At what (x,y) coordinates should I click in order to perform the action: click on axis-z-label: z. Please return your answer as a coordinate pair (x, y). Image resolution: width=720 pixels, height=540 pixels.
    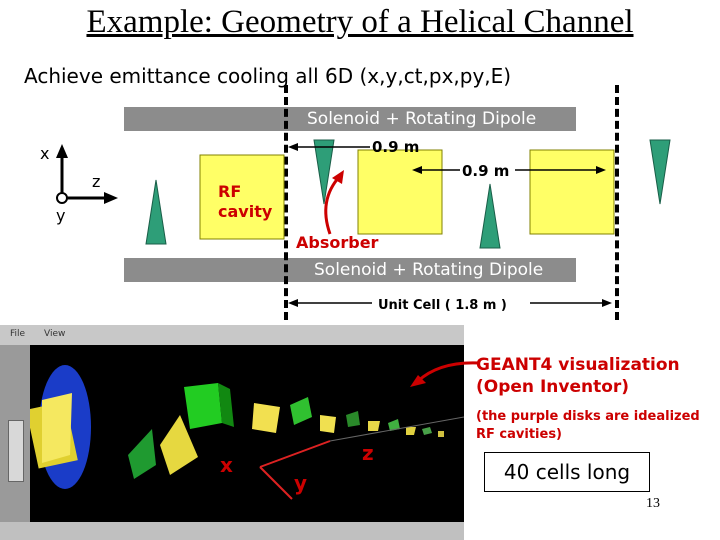
    Looking at the image, I should click on (96, 181).